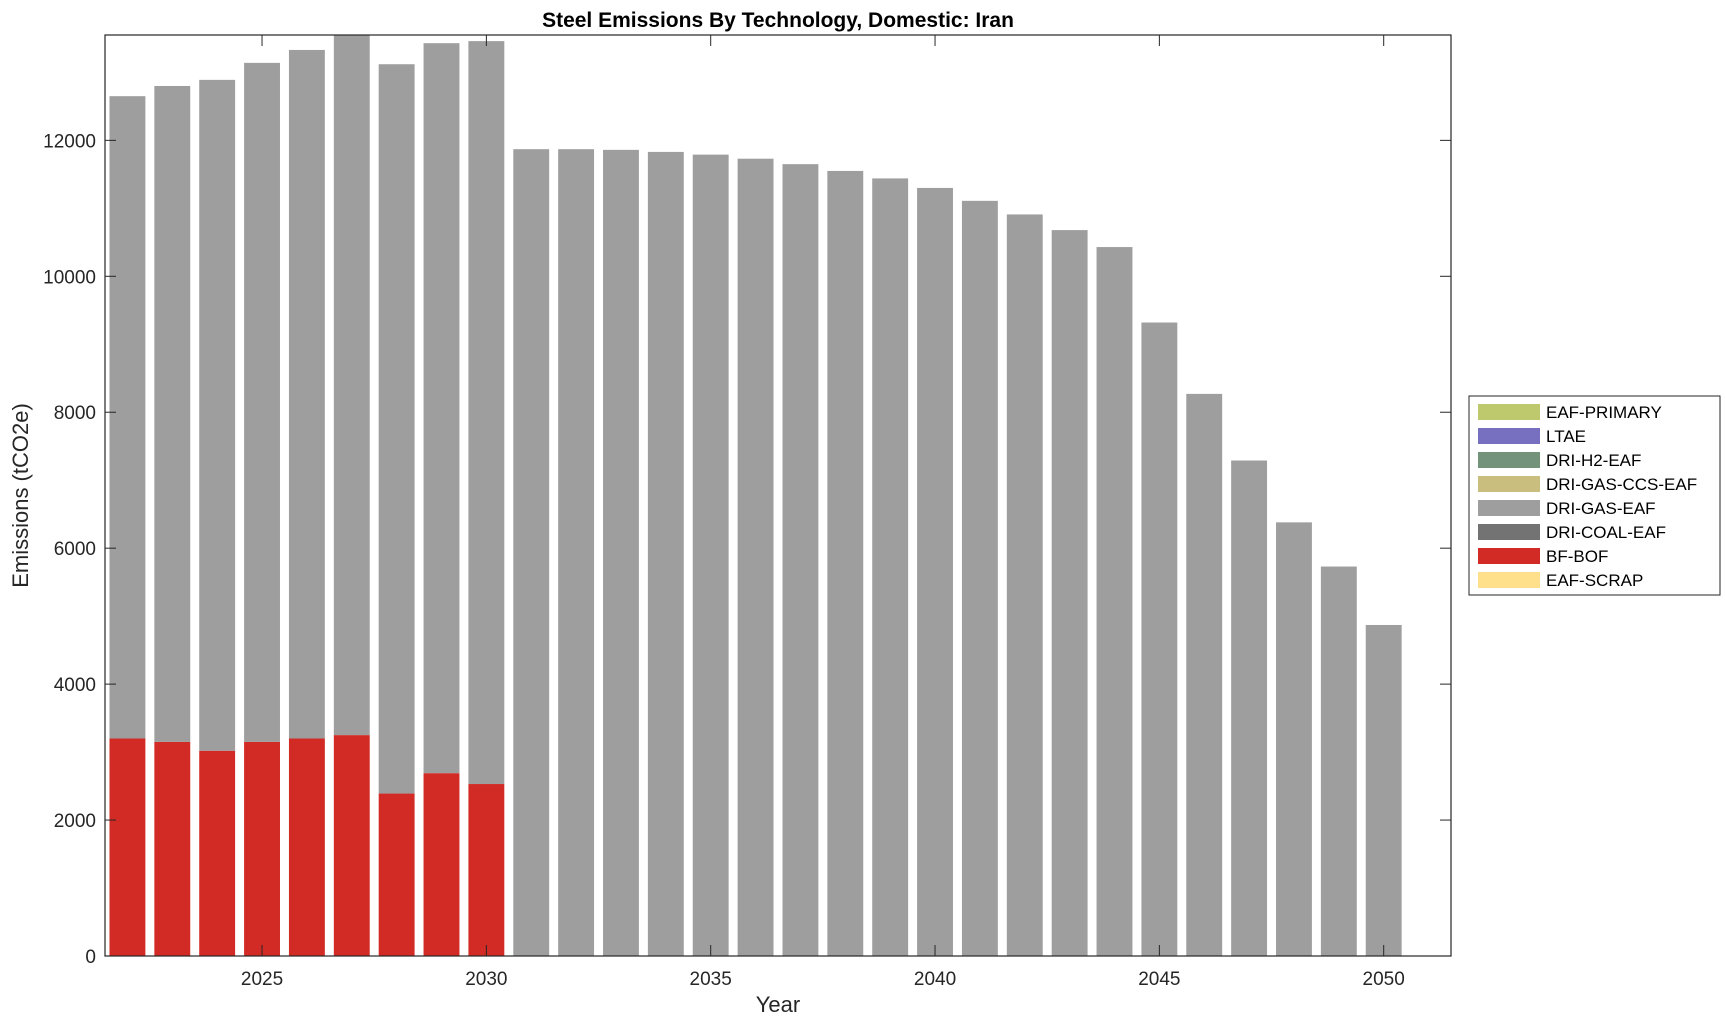  What do you see at coordinates (778, 1004) in the screenshot?
I see `x-axis-label: Year` at bounding box center [778, 1004].